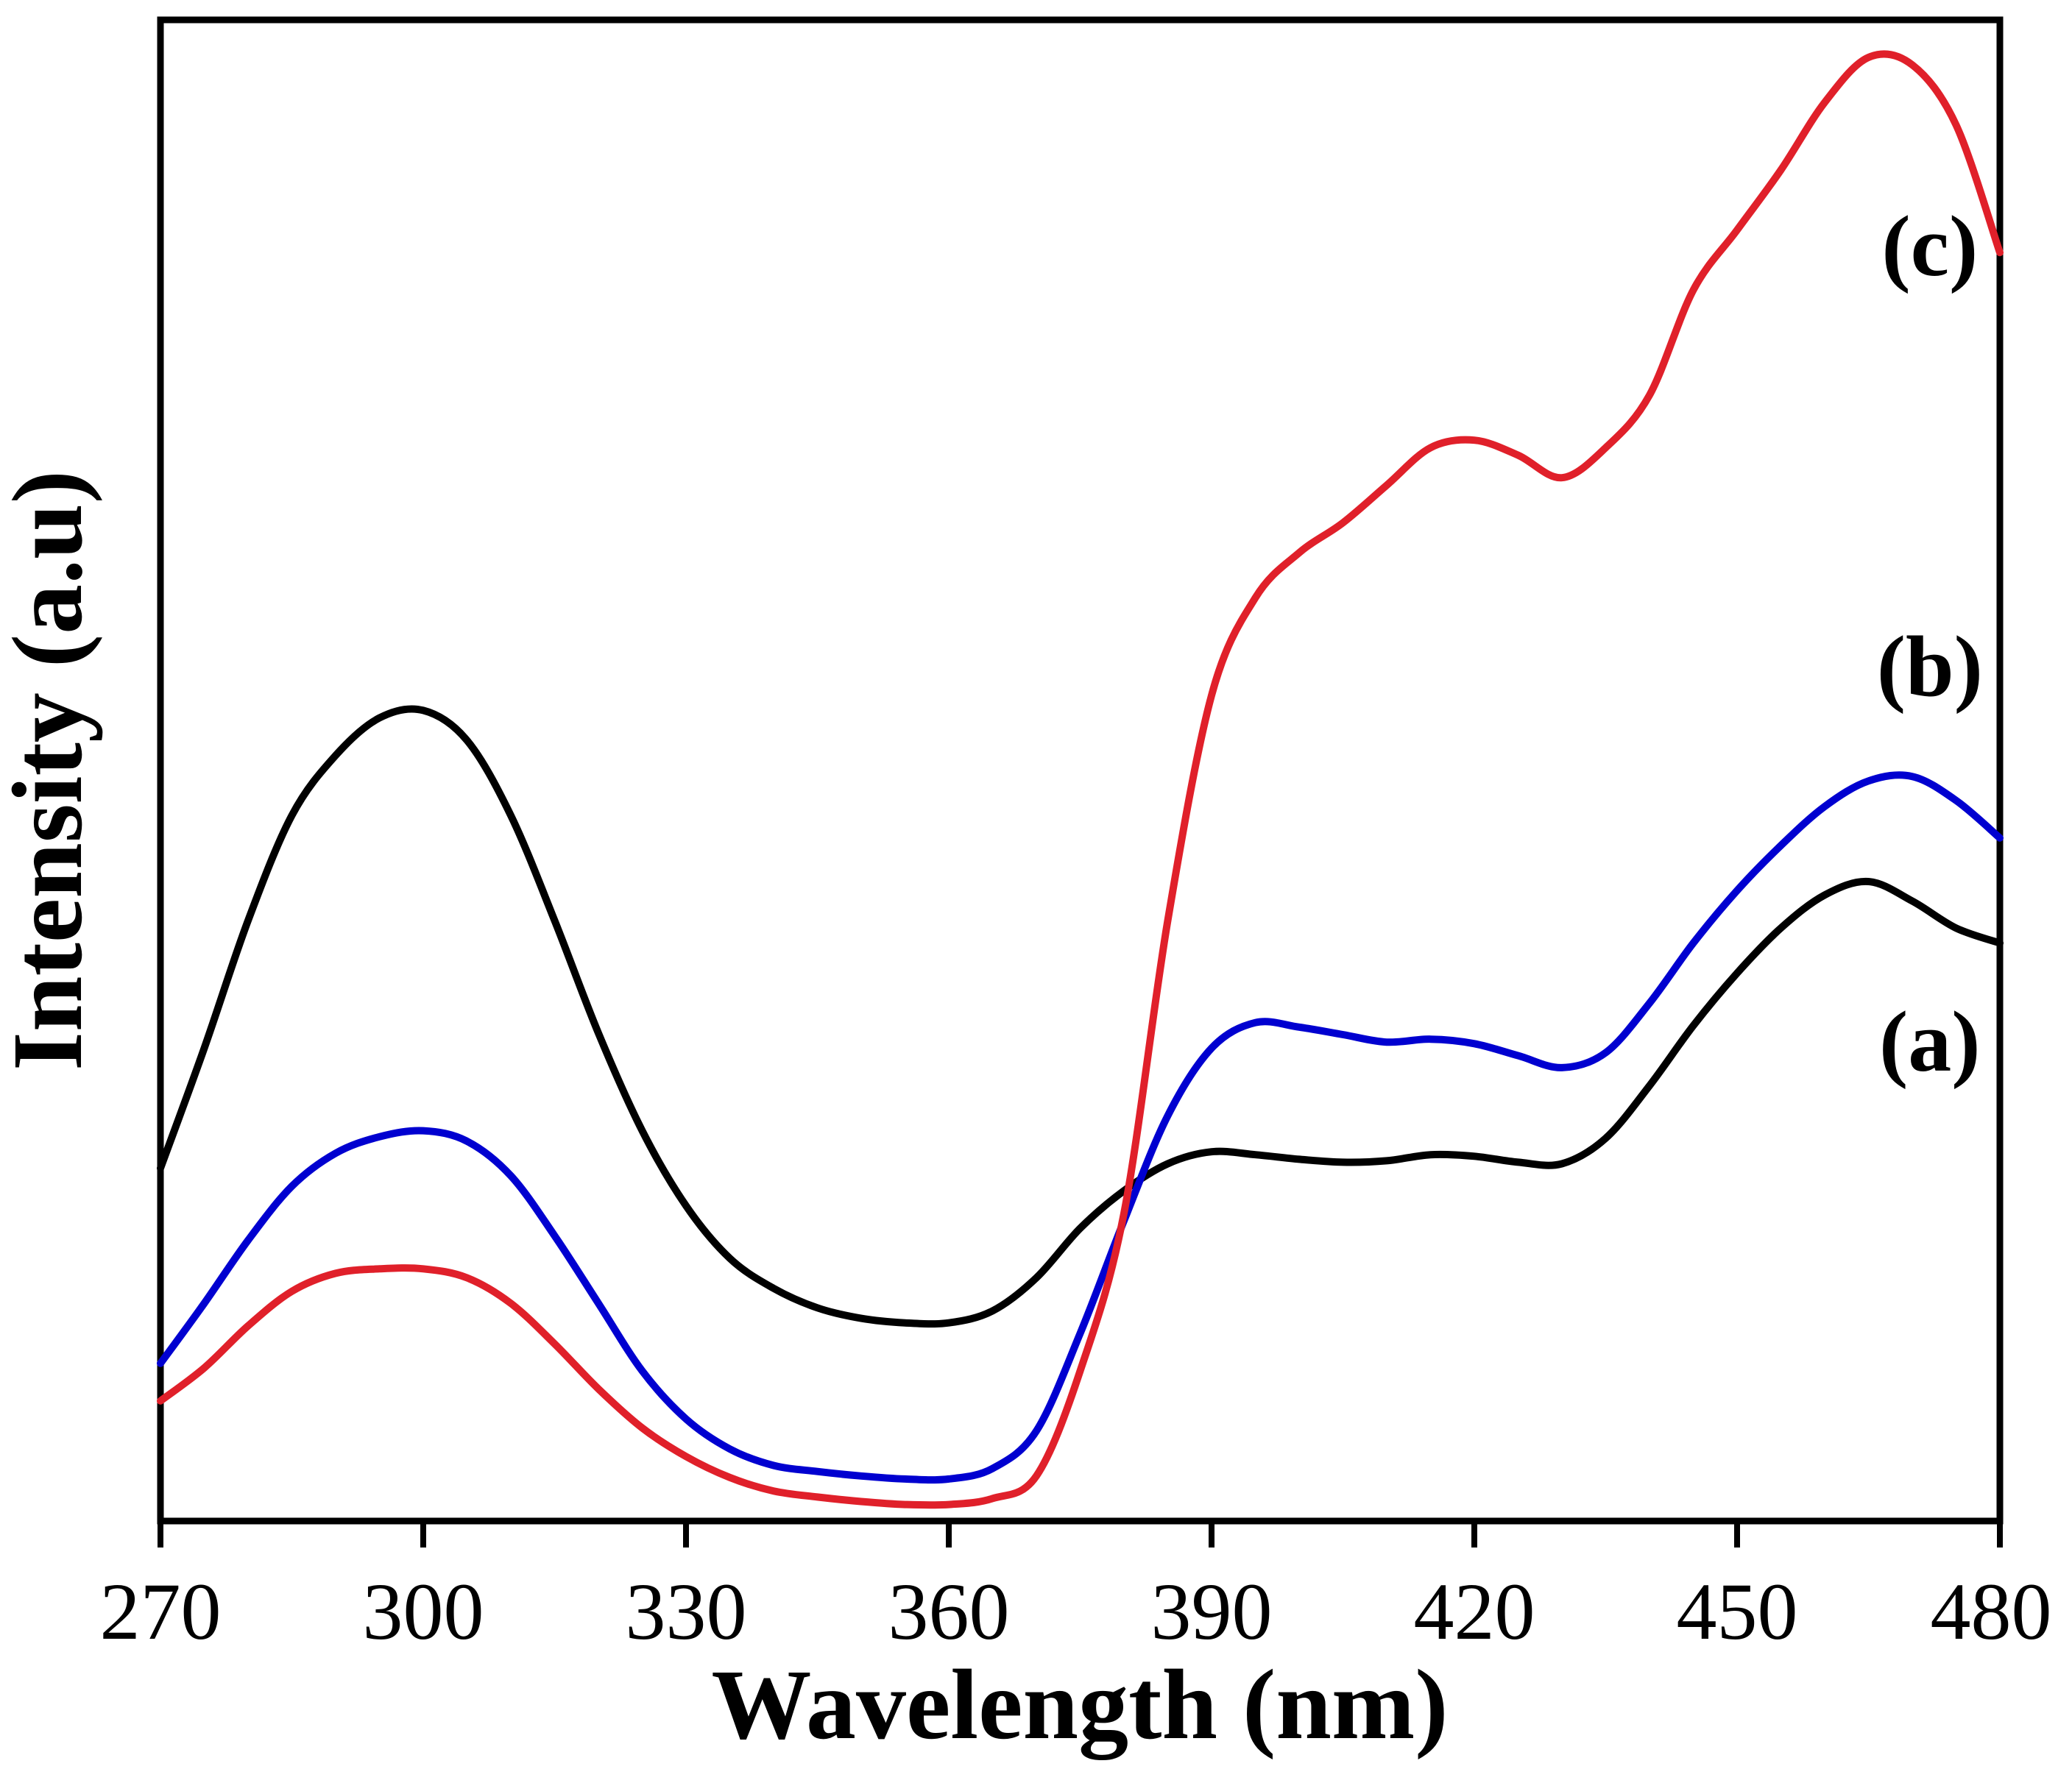  Describe the element at coordinates (1474, 1611) in the screenshot. I see `x-tick-label: 420` at that location.